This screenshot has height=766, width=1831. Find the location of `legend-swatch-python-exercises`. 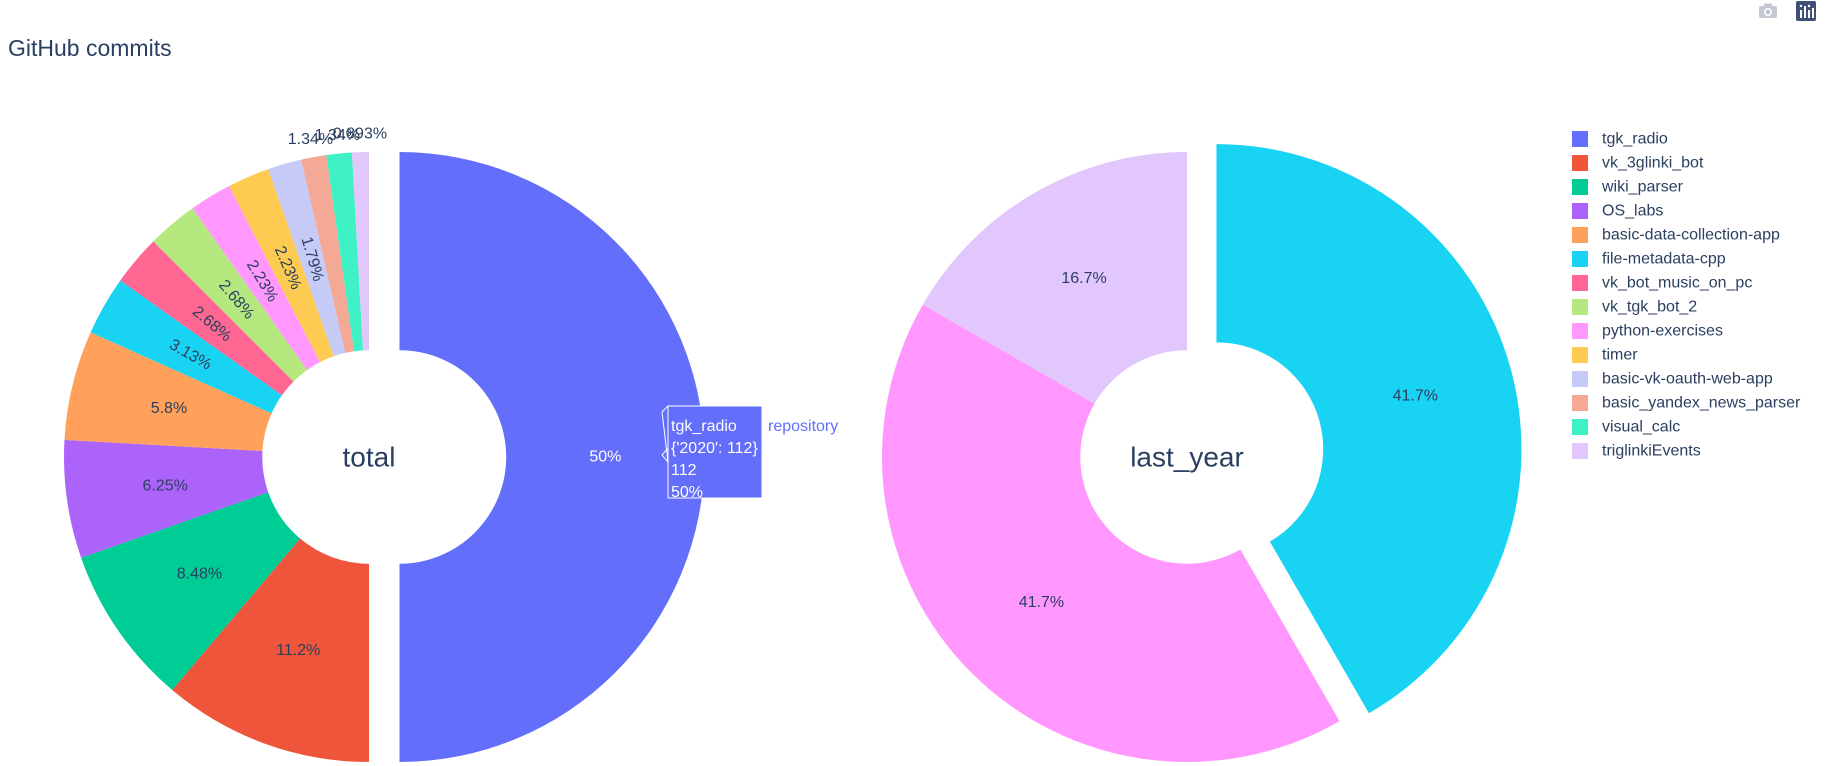

legend-swatch-python-exercises is located at coordinates (1580, 331).